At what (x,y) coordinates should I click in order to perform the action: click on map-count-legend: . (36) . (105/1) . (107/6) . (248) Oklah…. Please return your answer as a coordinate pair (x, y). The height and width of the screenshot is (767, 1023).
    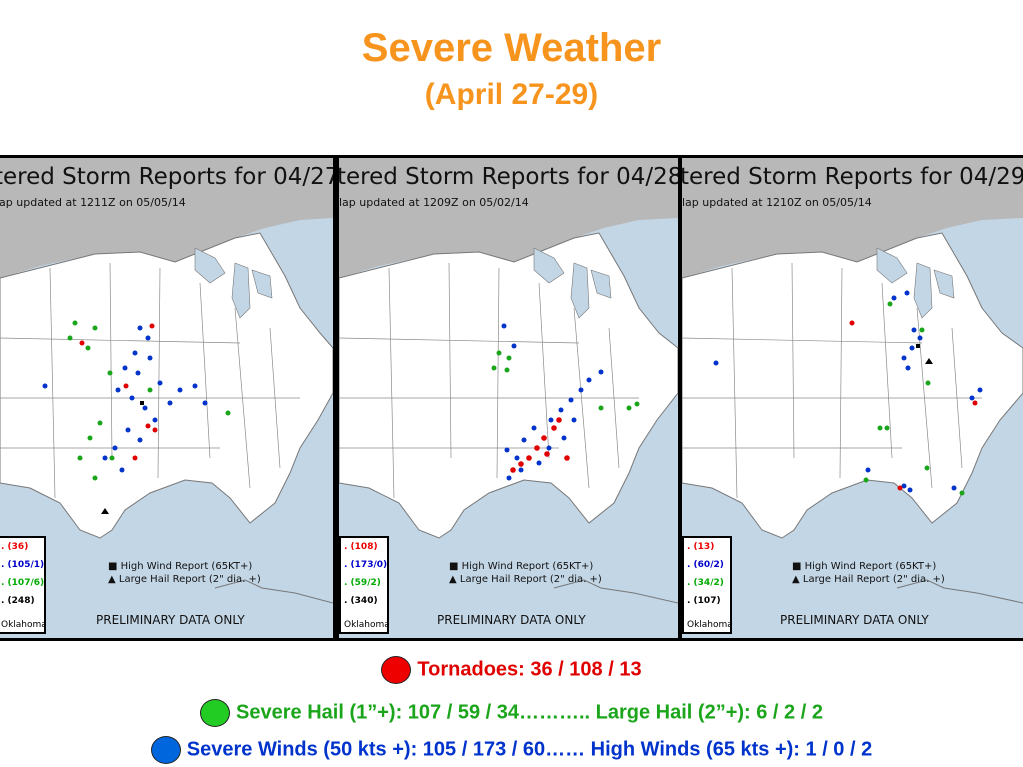
    Looking at the image, I should click on (23, 585).